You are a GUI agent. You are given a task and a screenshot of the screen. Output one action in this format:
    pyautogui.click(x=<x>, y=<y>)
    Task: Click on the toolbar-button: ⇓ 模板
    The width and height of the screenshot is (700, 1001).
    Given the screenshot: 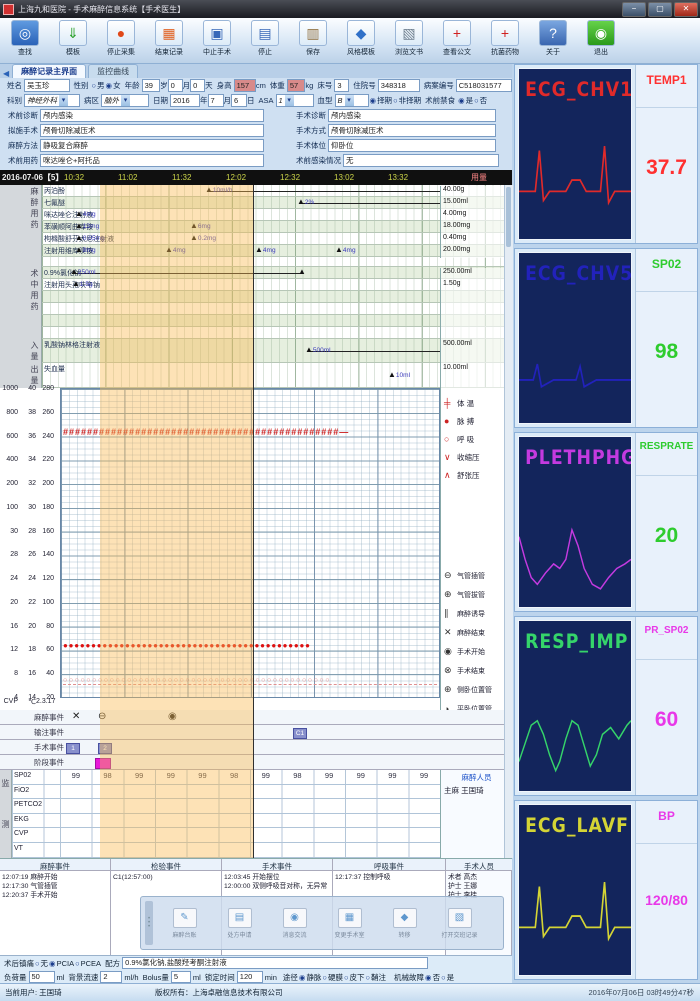 What is the action you would take?
    pyautogui.click(x=73, y=38)
    